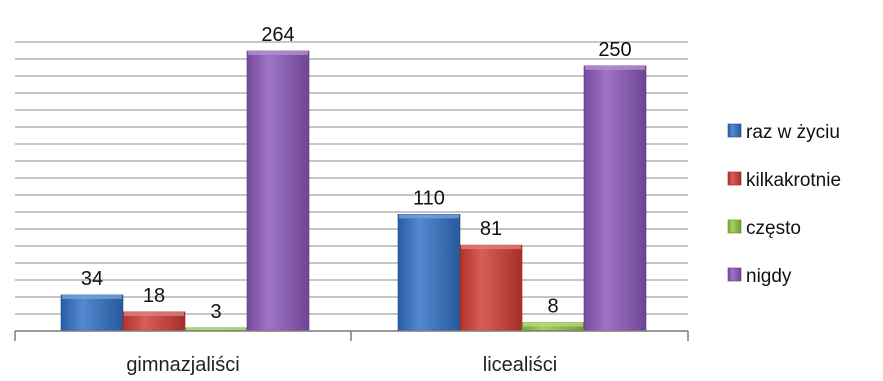  What do you see at coordinates (773, 228) in the screenshot?
I see `legend-label: często` at bounding box center [773, 228].